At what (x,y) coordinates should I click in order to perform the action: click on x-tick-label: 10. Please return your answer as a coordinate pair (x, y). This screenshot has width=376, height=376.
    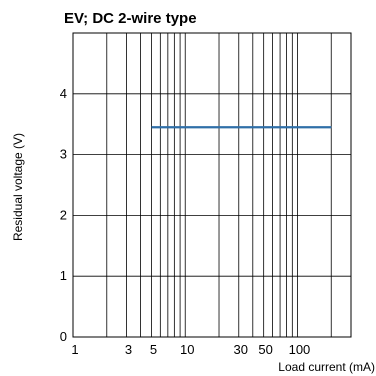
    Looking at the image, I should click on (187, 349).